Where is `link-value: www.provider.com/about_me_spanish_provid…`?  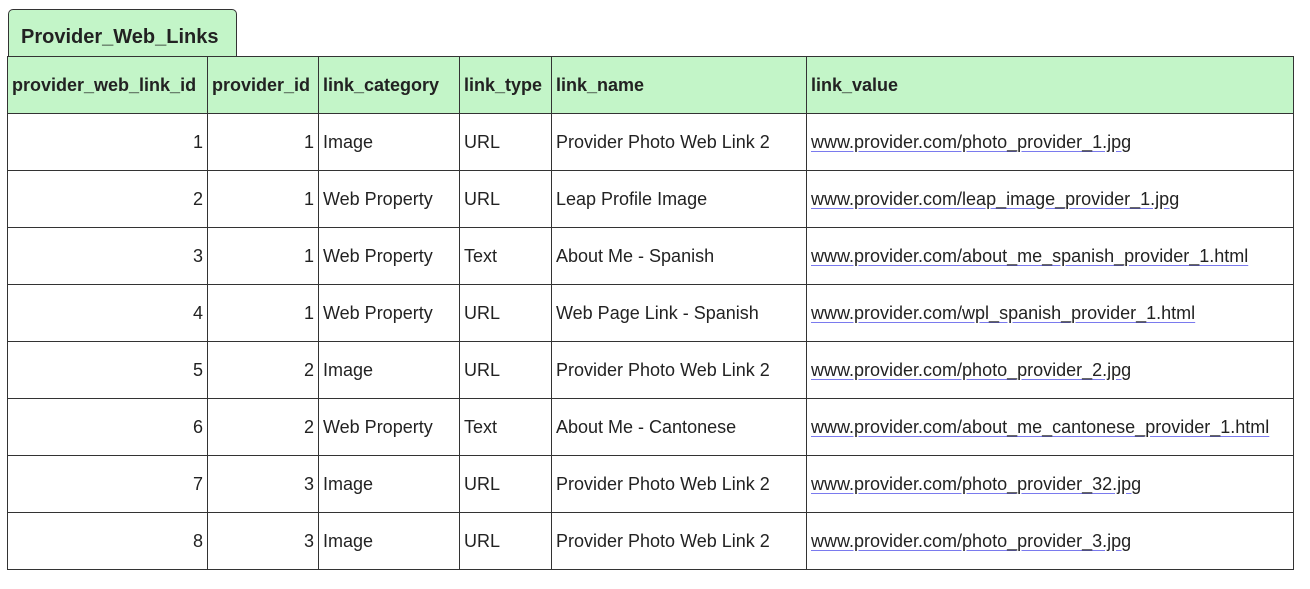
link-value: www.provider.com/about_me_spanish_provid… is located at coordinates (1030, 255).